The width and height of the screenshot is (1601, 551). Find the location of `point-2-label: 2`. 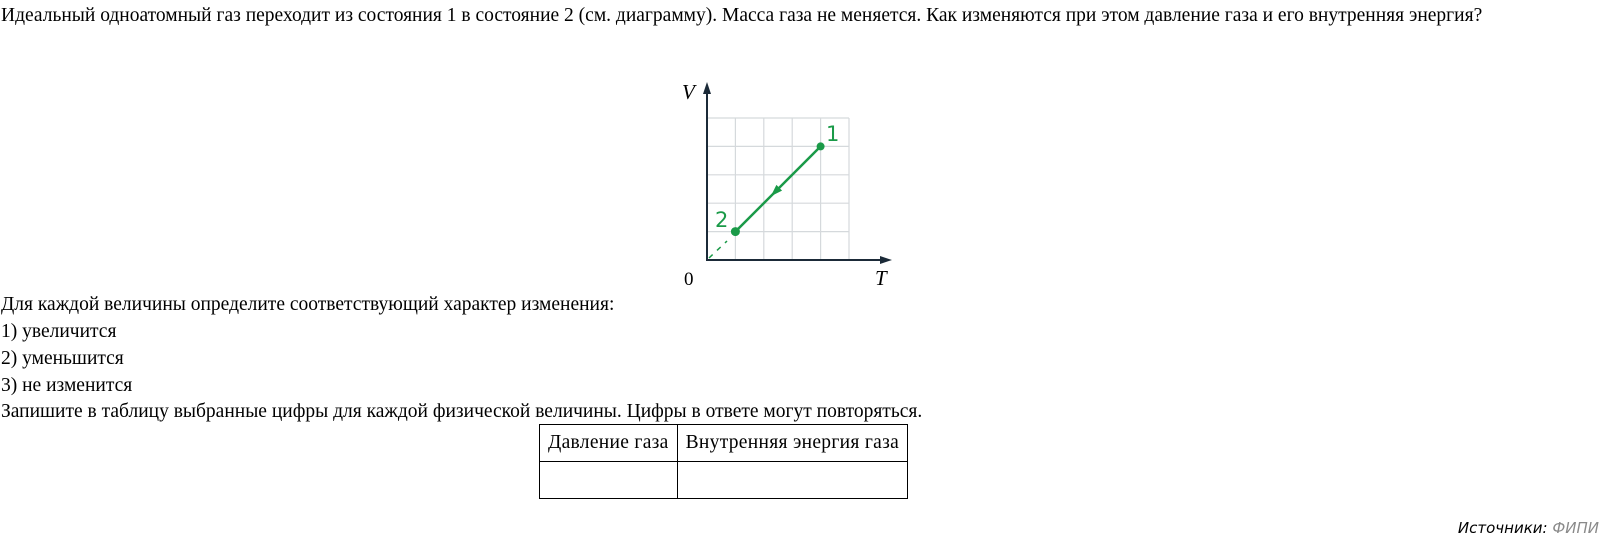

point-2-label: 2 is located at coordinates (721, 220).